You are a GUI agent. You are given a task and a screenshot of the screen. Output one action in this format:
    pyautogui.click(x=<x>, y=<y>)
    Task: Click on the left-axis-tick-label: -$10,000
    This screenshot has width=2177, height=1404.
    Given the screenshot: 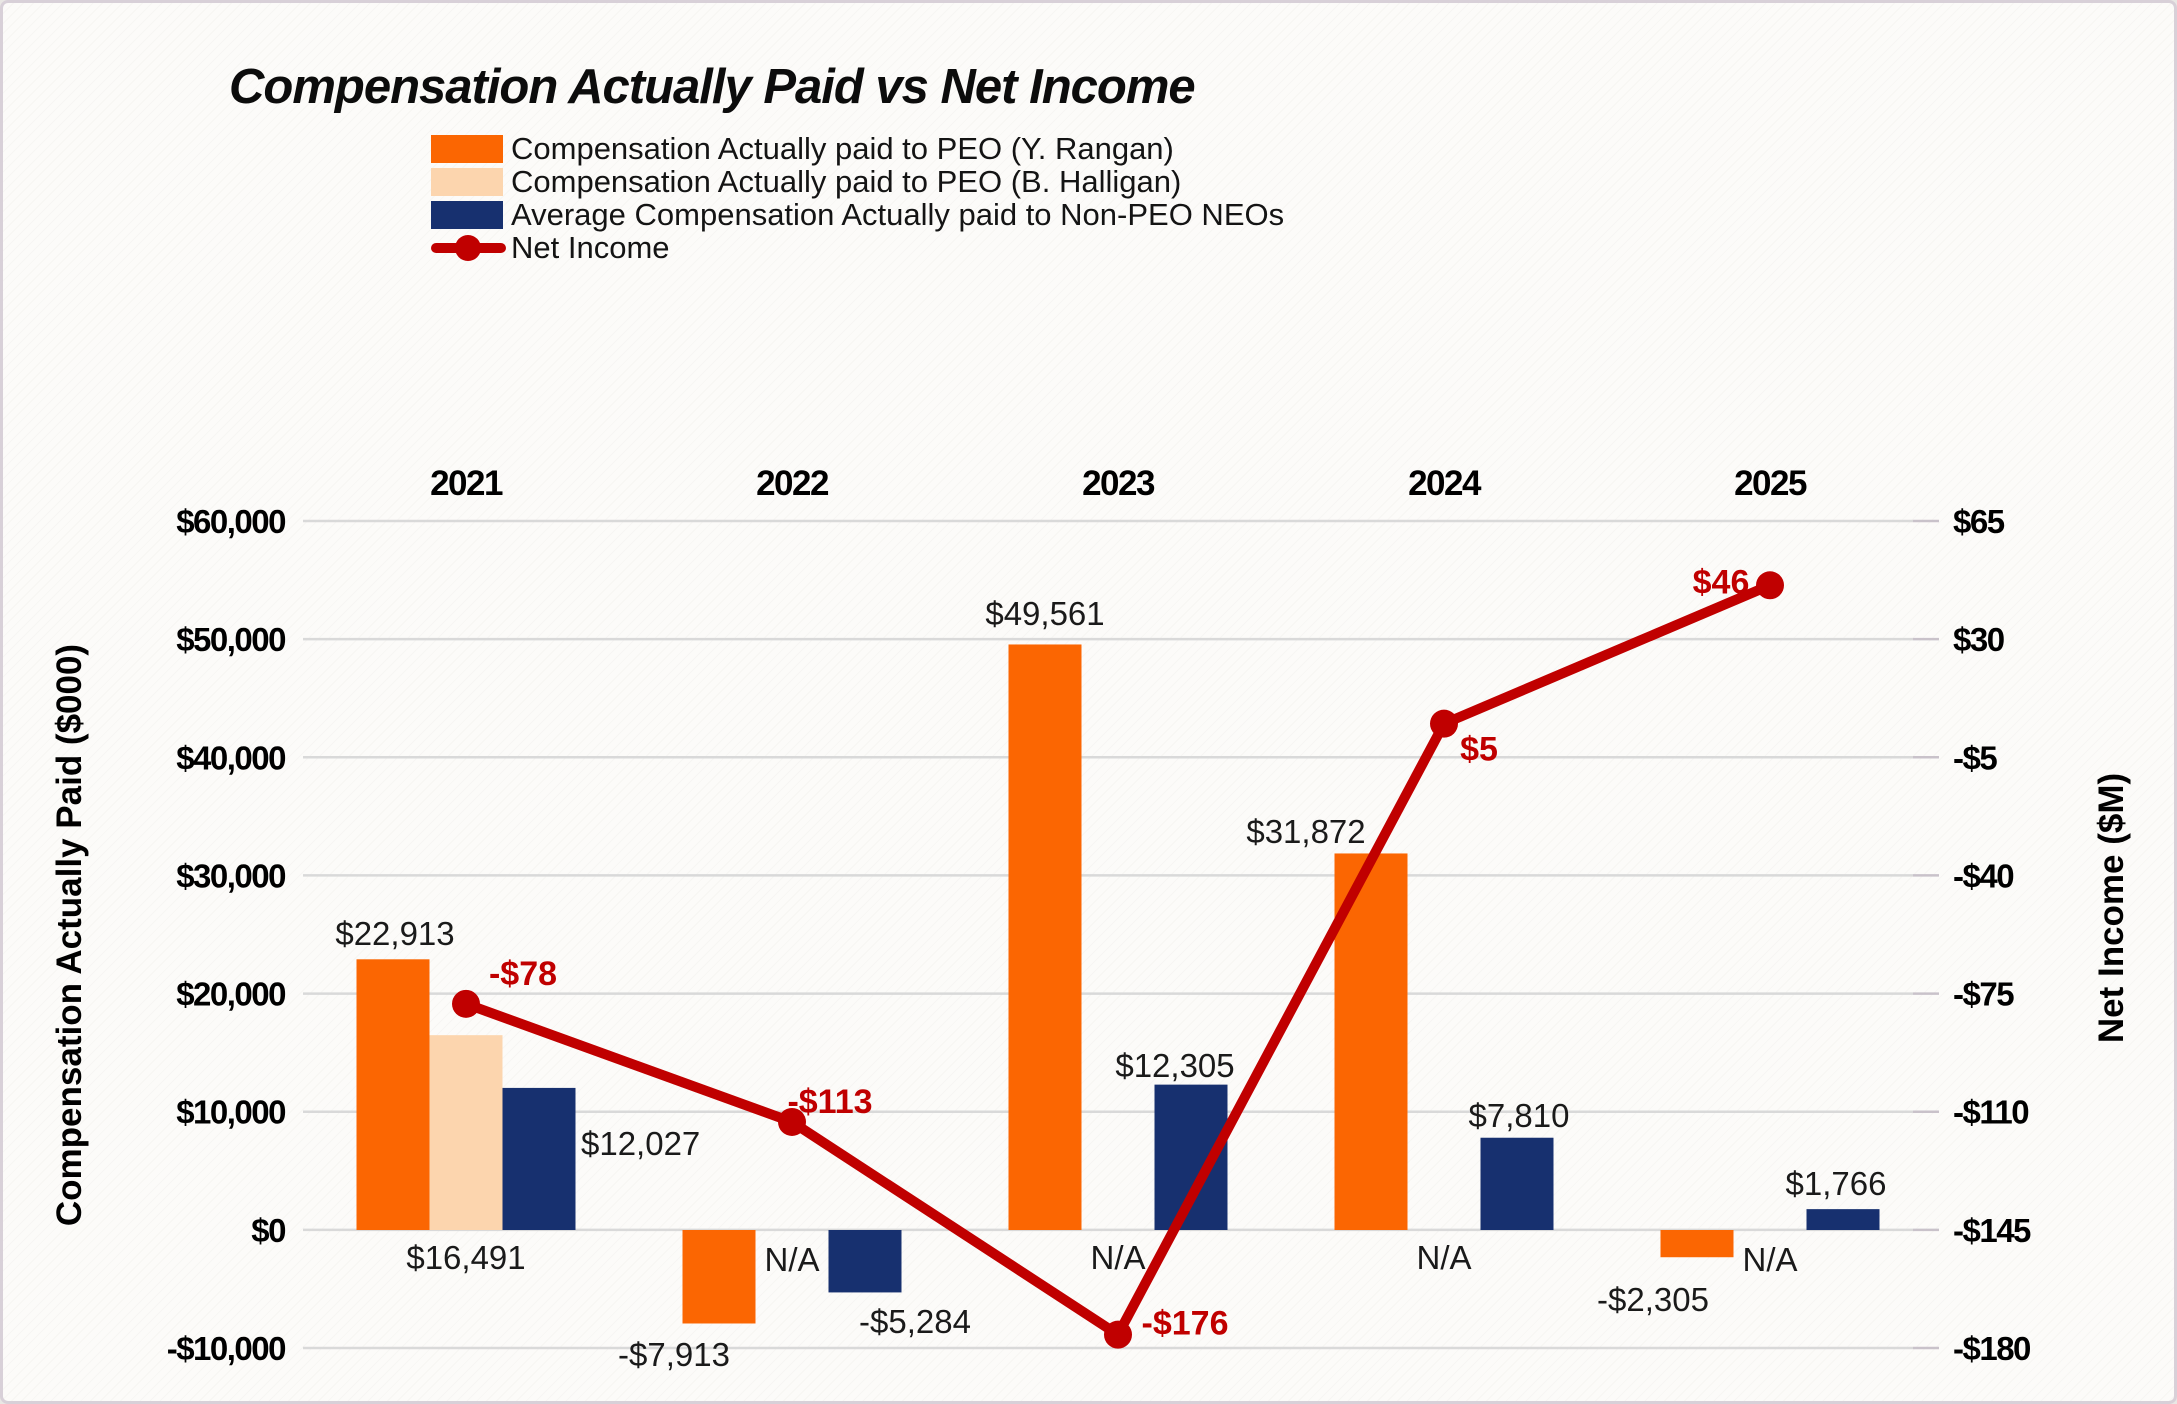 What is the action you would take?
    pyautogui.click(x=226, y=1348)
    